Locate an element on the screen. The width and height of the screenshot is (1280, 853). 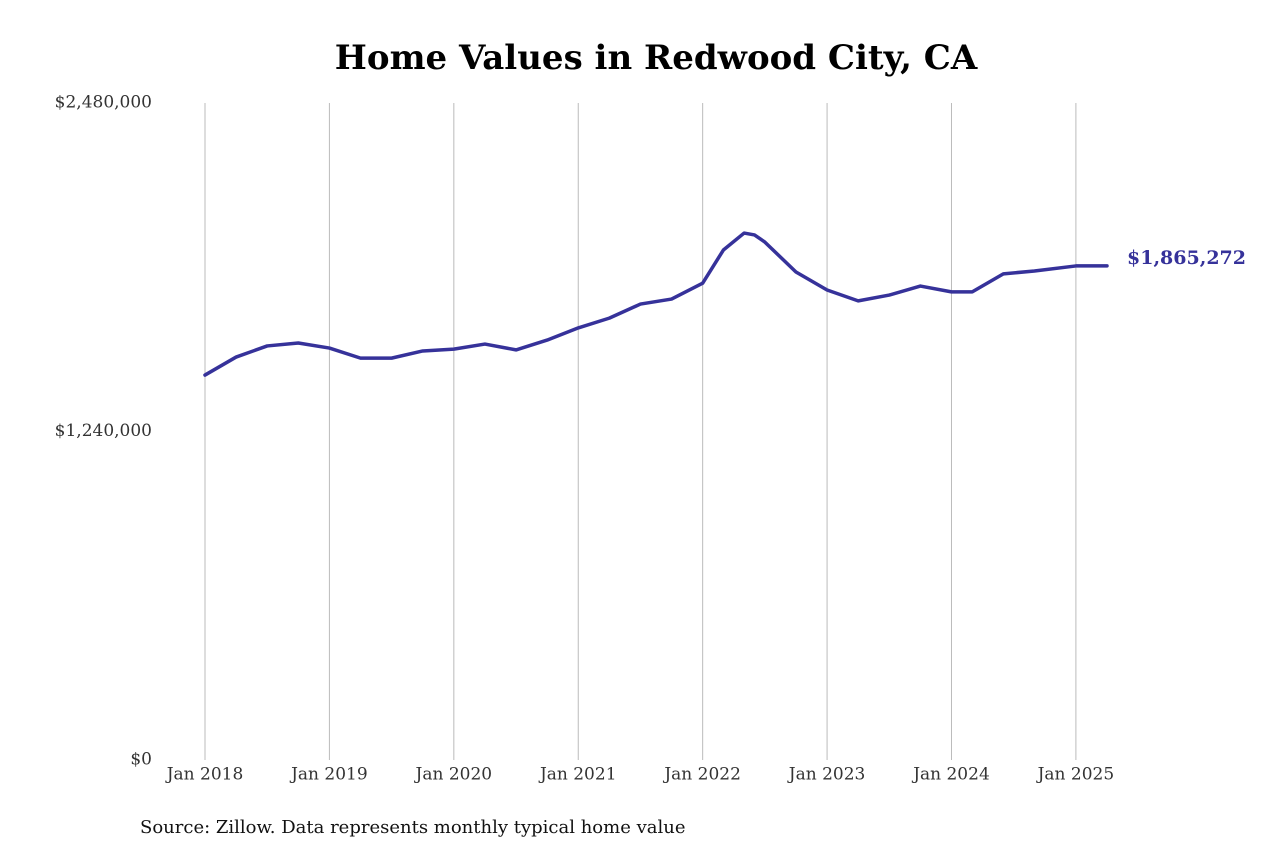
y-tick-label: $0 is located at coordinates (141, 760).